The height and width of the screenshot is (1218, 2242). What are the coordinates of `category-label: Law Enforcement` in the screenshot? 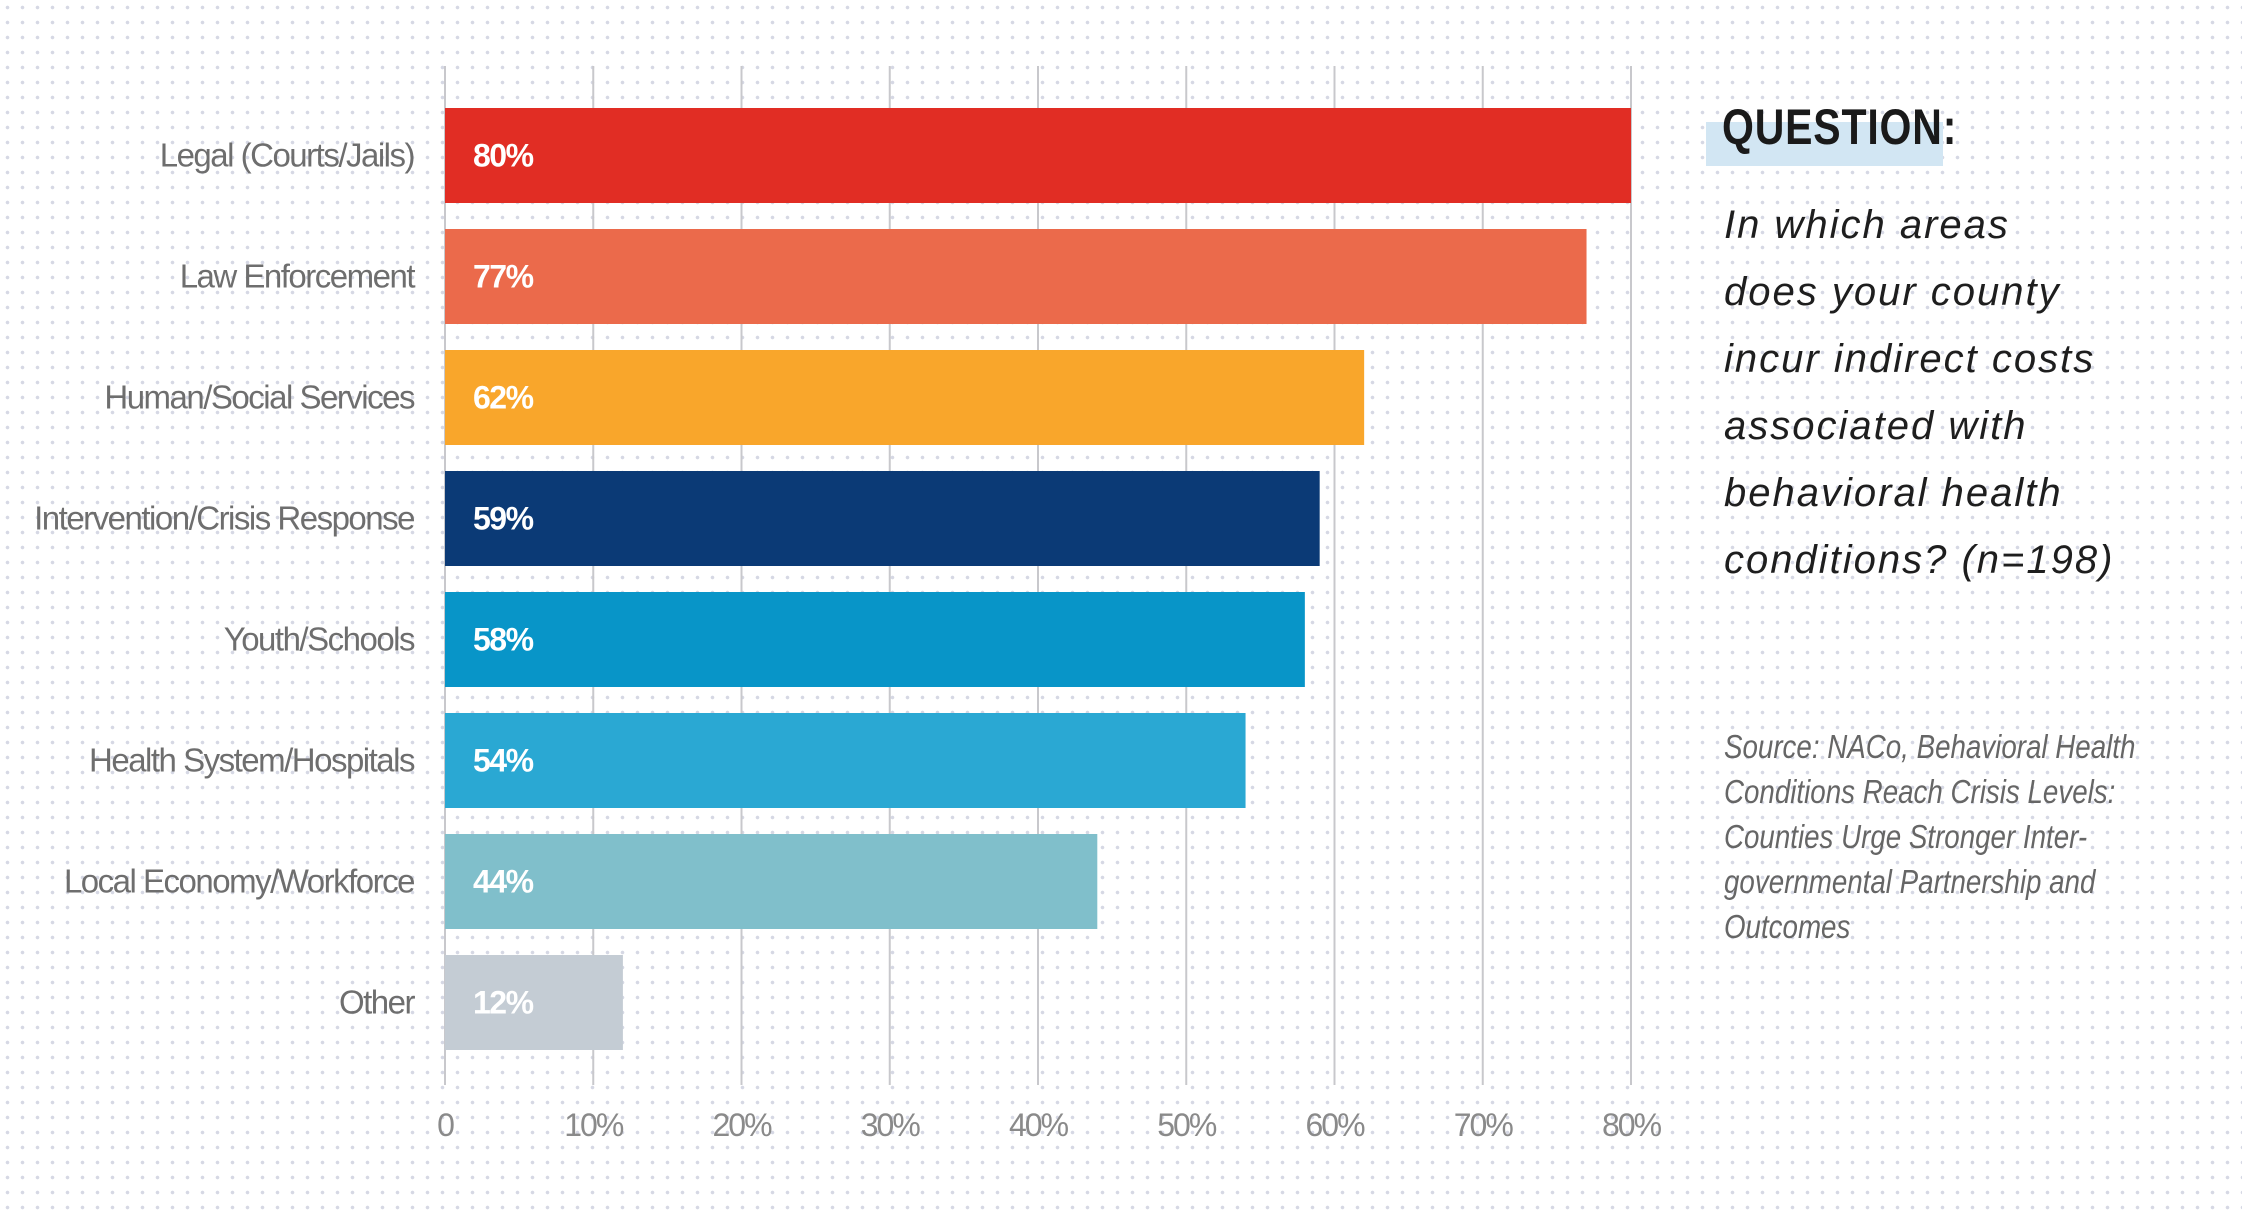 It's located at (298, 276).